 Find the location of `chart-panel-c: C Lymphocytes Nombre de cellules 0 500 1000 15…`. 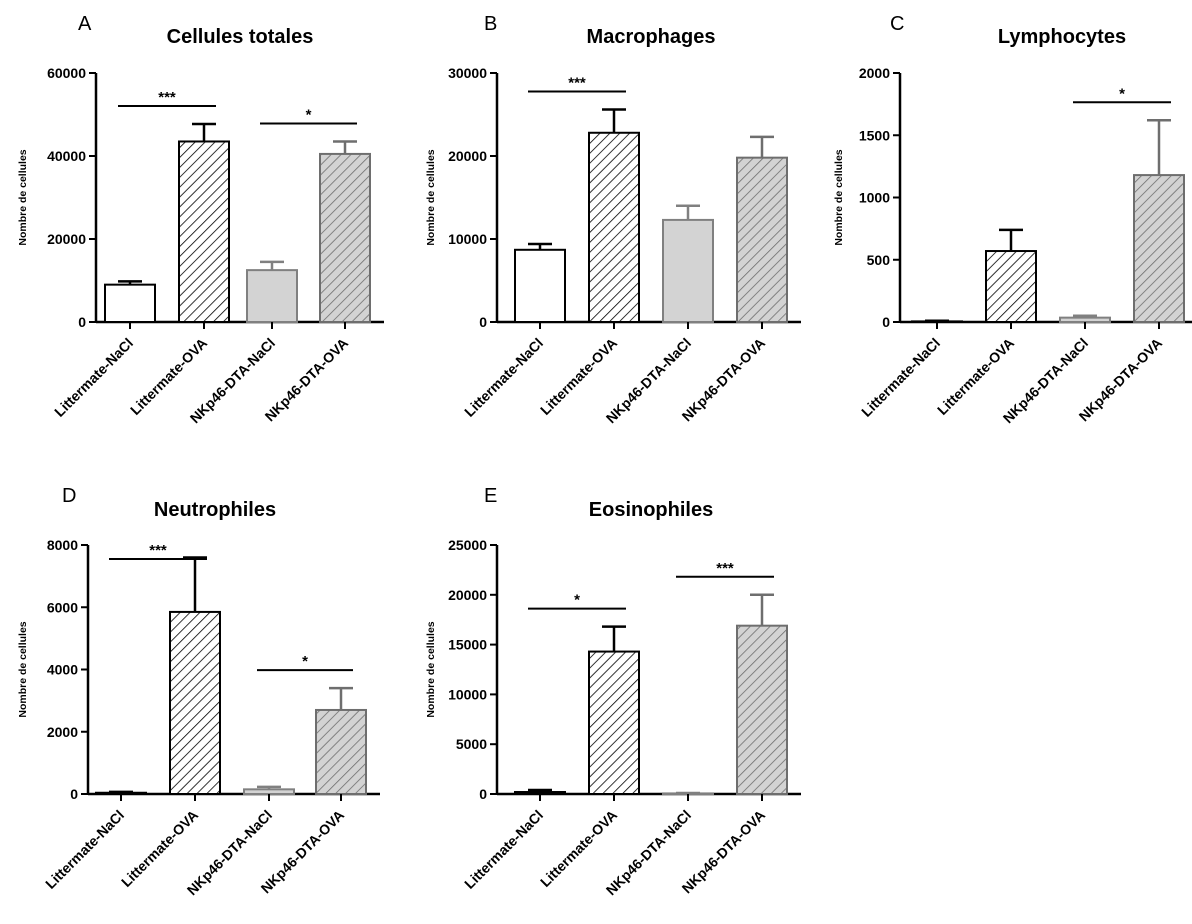

chart-panel-c: C Lymphocytes Nombre de cellules 0 500 1000 15… is located at coordinates (1012, 219).